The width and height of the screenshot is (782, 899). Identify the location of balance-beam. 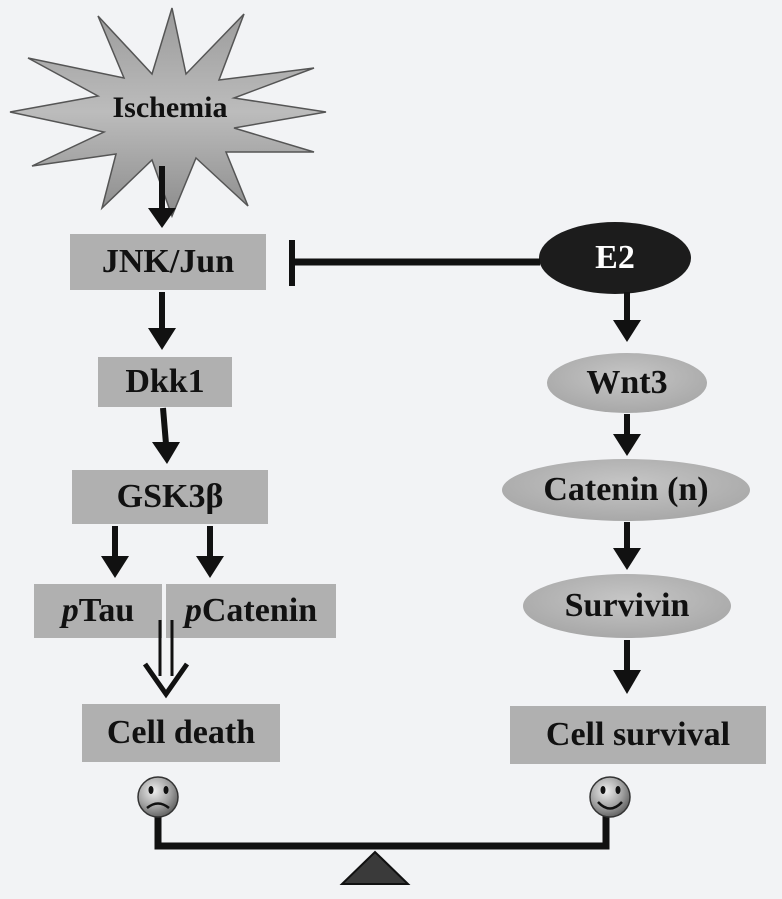
(382, 830).